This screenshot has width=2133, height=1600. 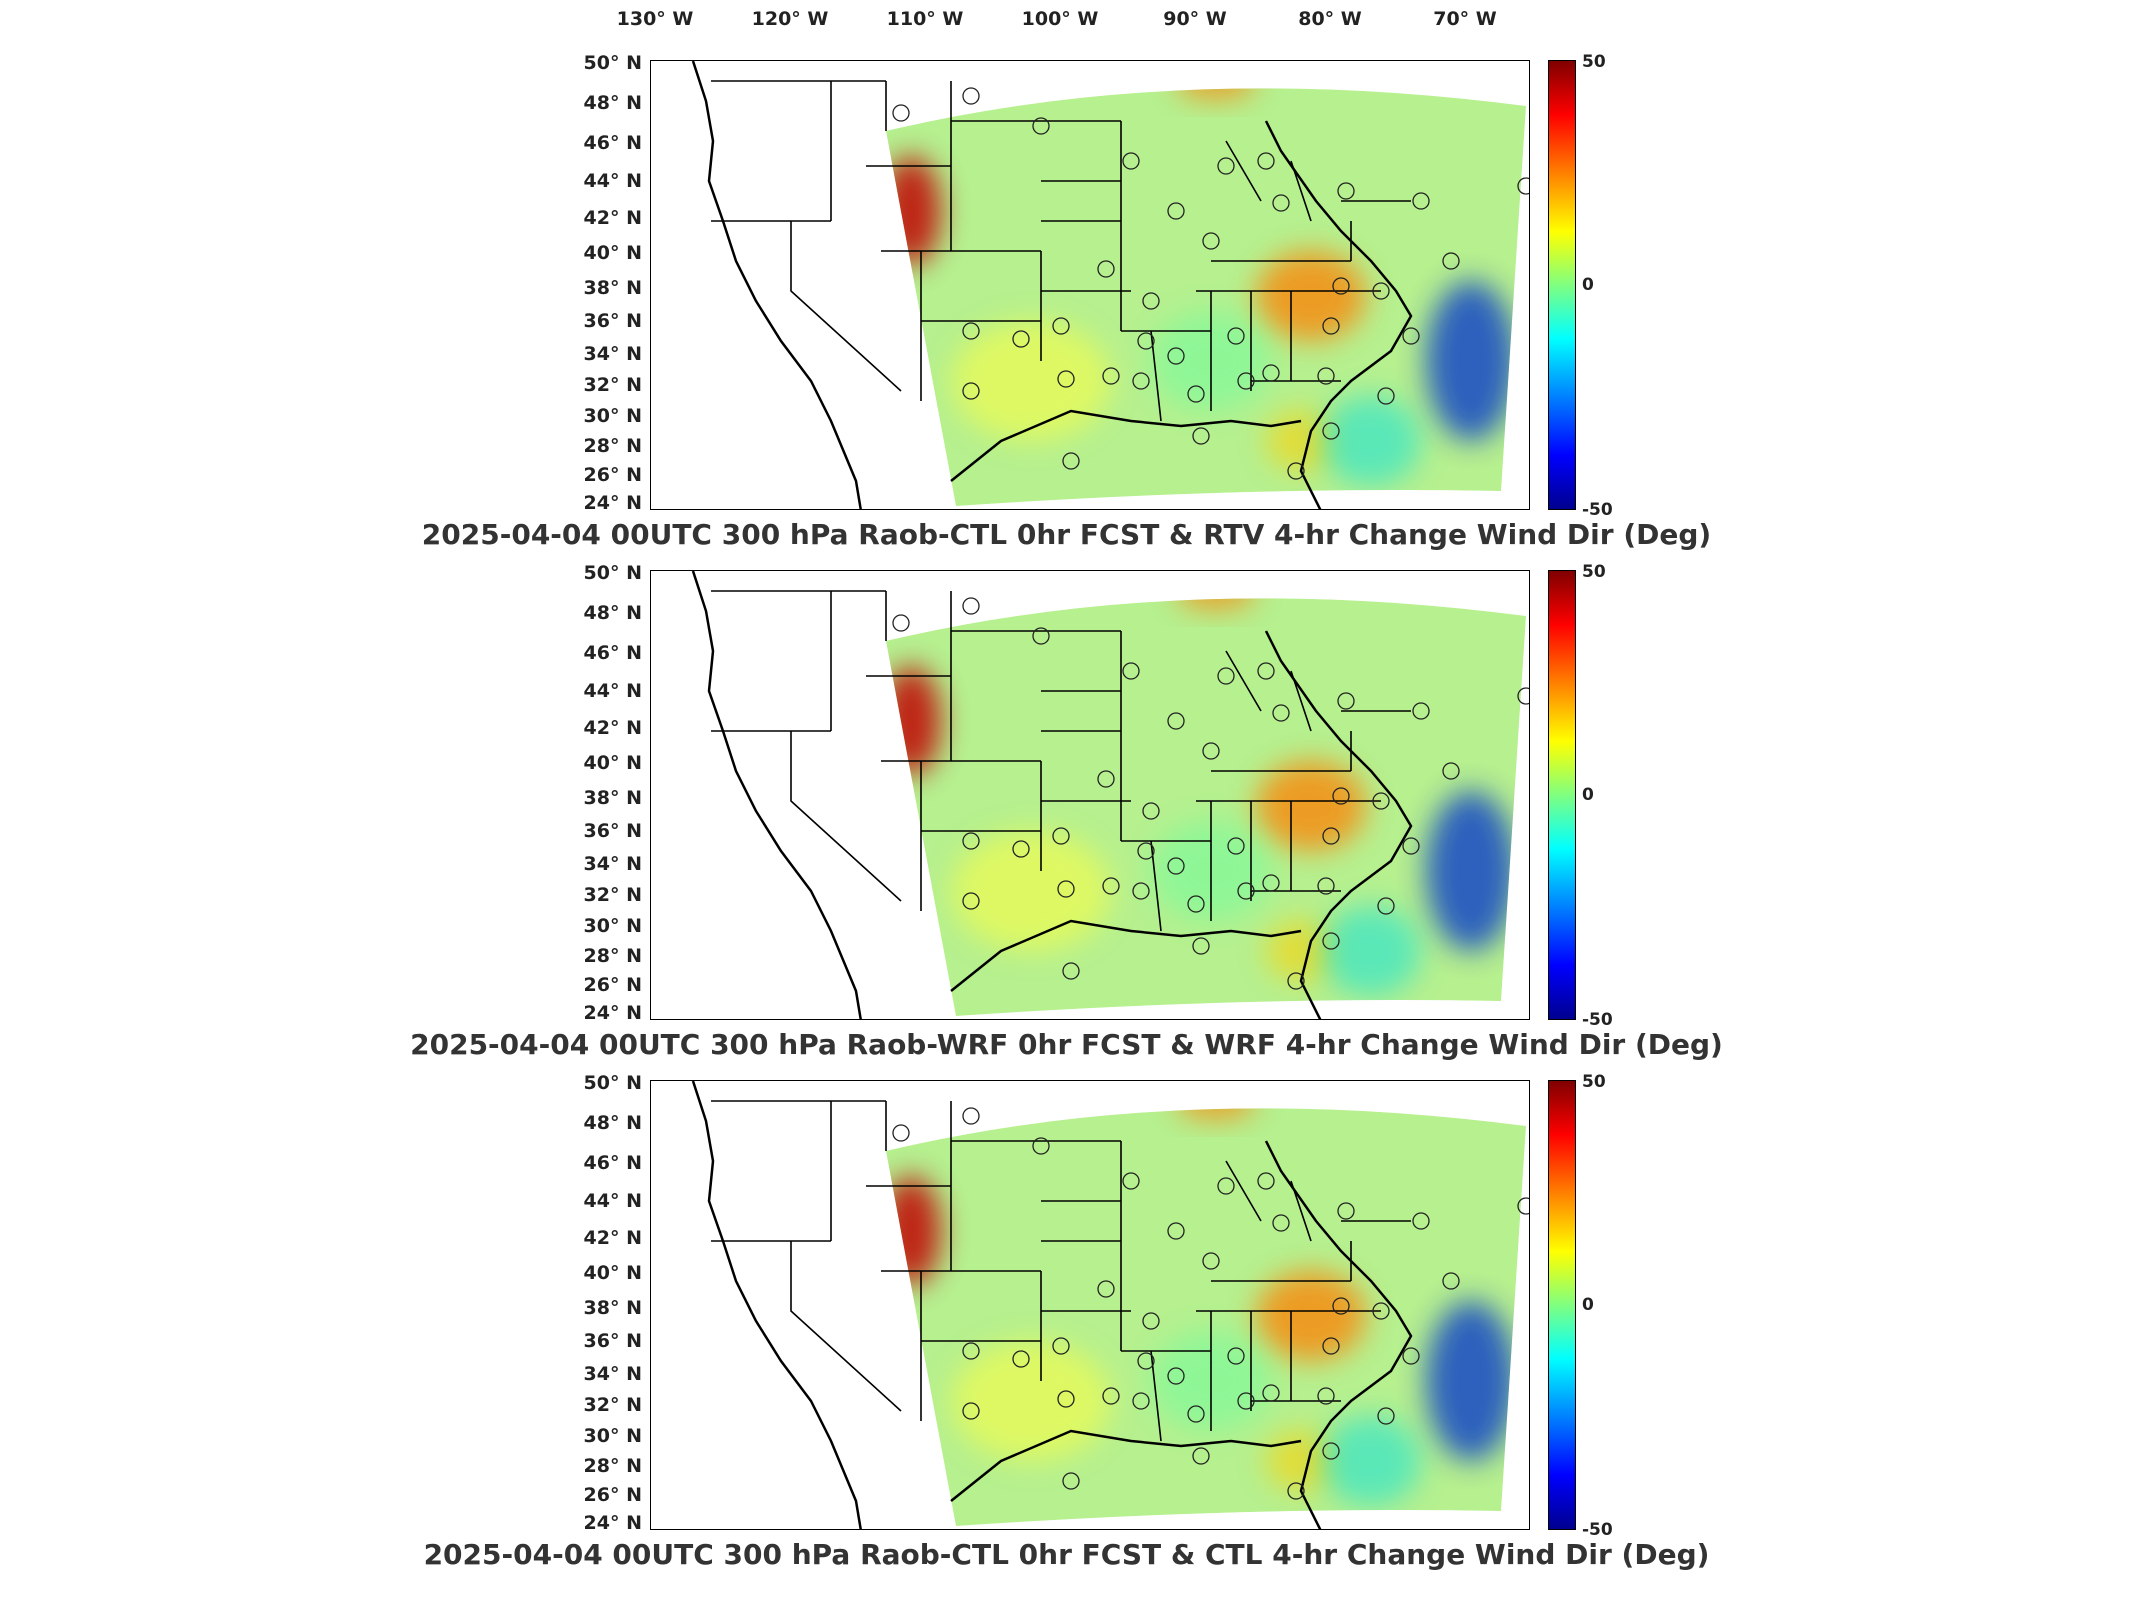 I want to click on lon-label: 100° W, so click(x=1060, y=19).